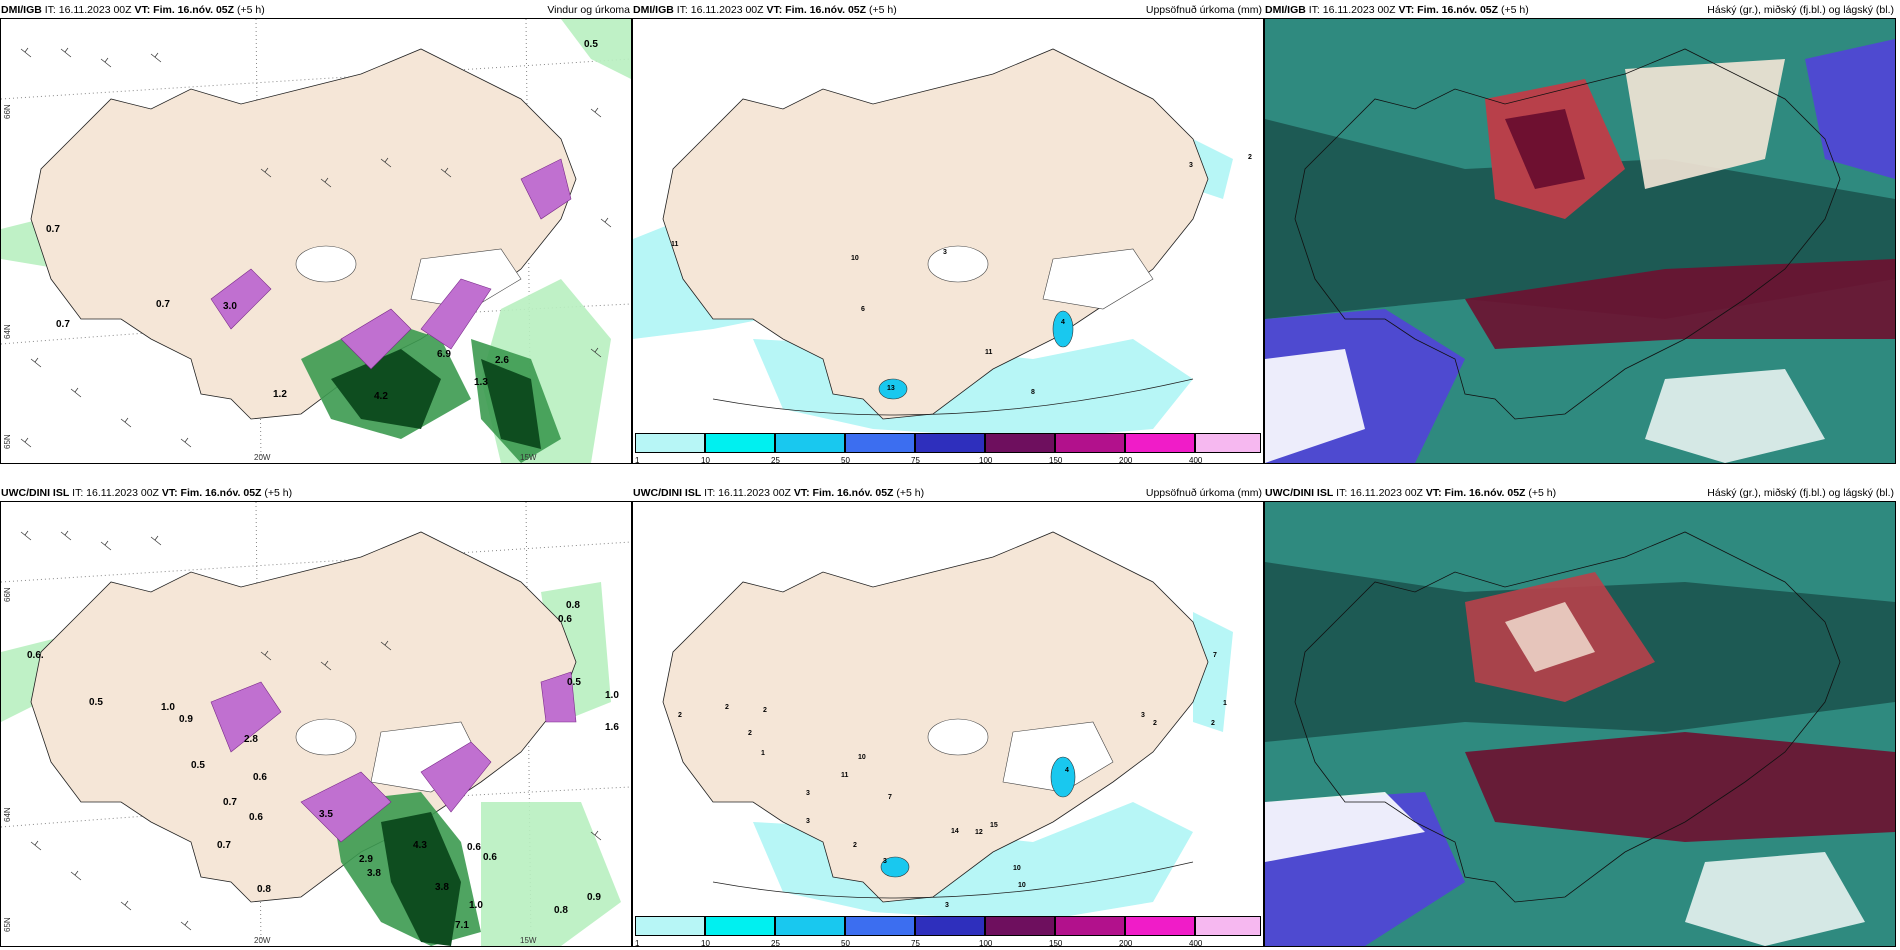  What do you see at coordinates (381, 396) in the screenshot?
I see `wind-value: 4.2` at bounding box center [381, 396].